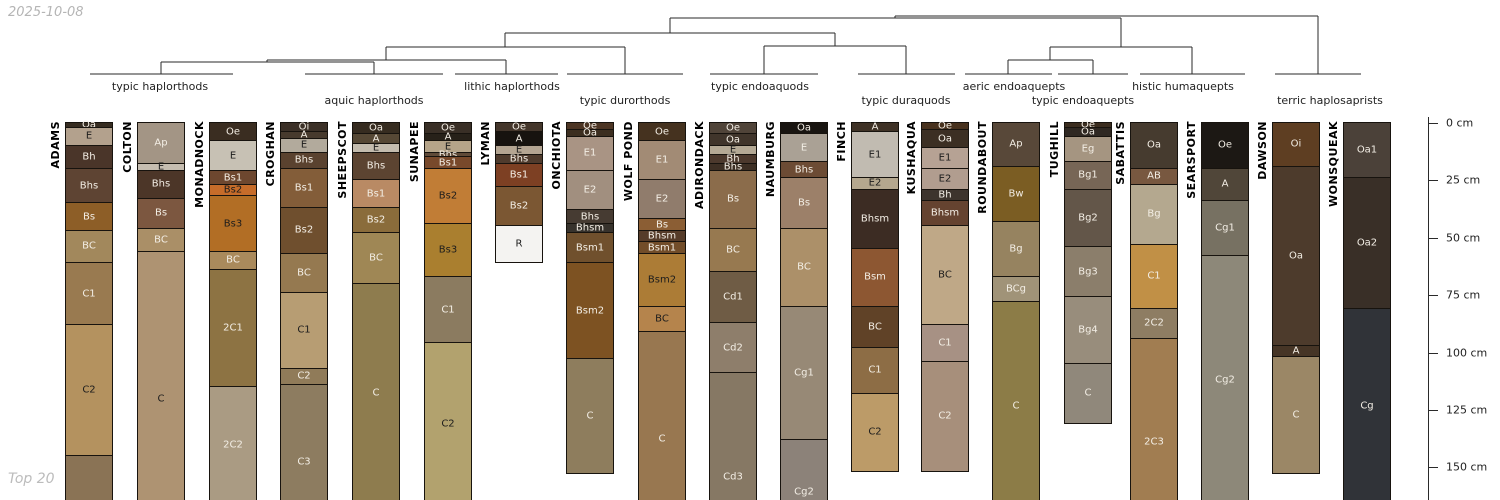 The width and height of the screenshot is (1500, 500). Describe the element at coordinates (89, 157) in the screenshot. I see `horizon-label: Bh` at that location.